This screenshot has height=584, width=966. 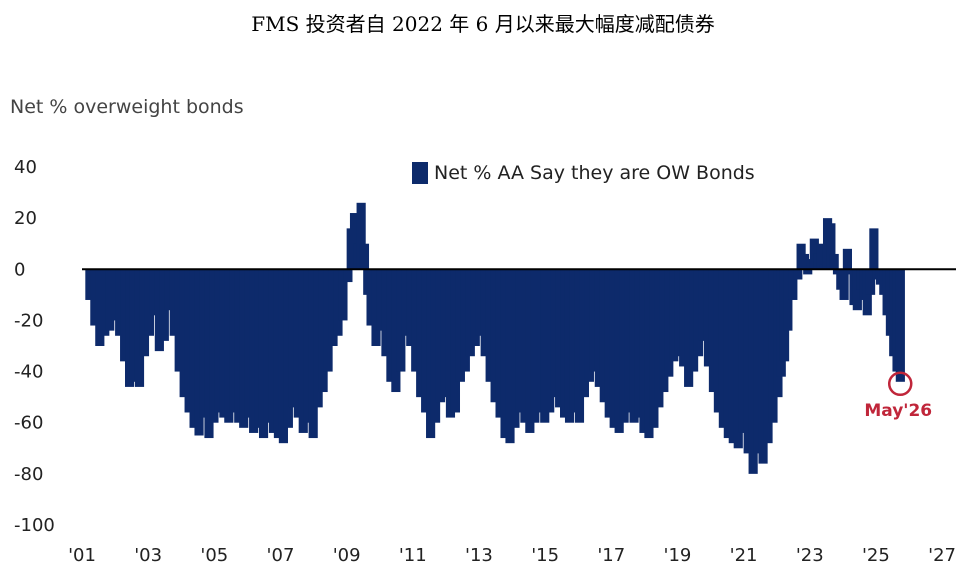 I want to click on x-tick-label: '11, so click(x=413, y=555).